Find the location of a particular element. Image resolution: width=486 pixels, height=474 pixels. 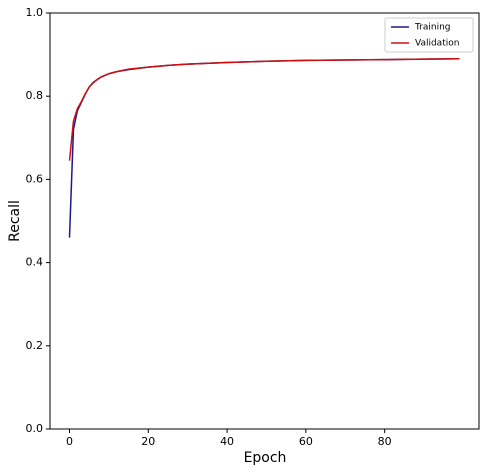

legend-label: Training is located at coordinates (432, 28).